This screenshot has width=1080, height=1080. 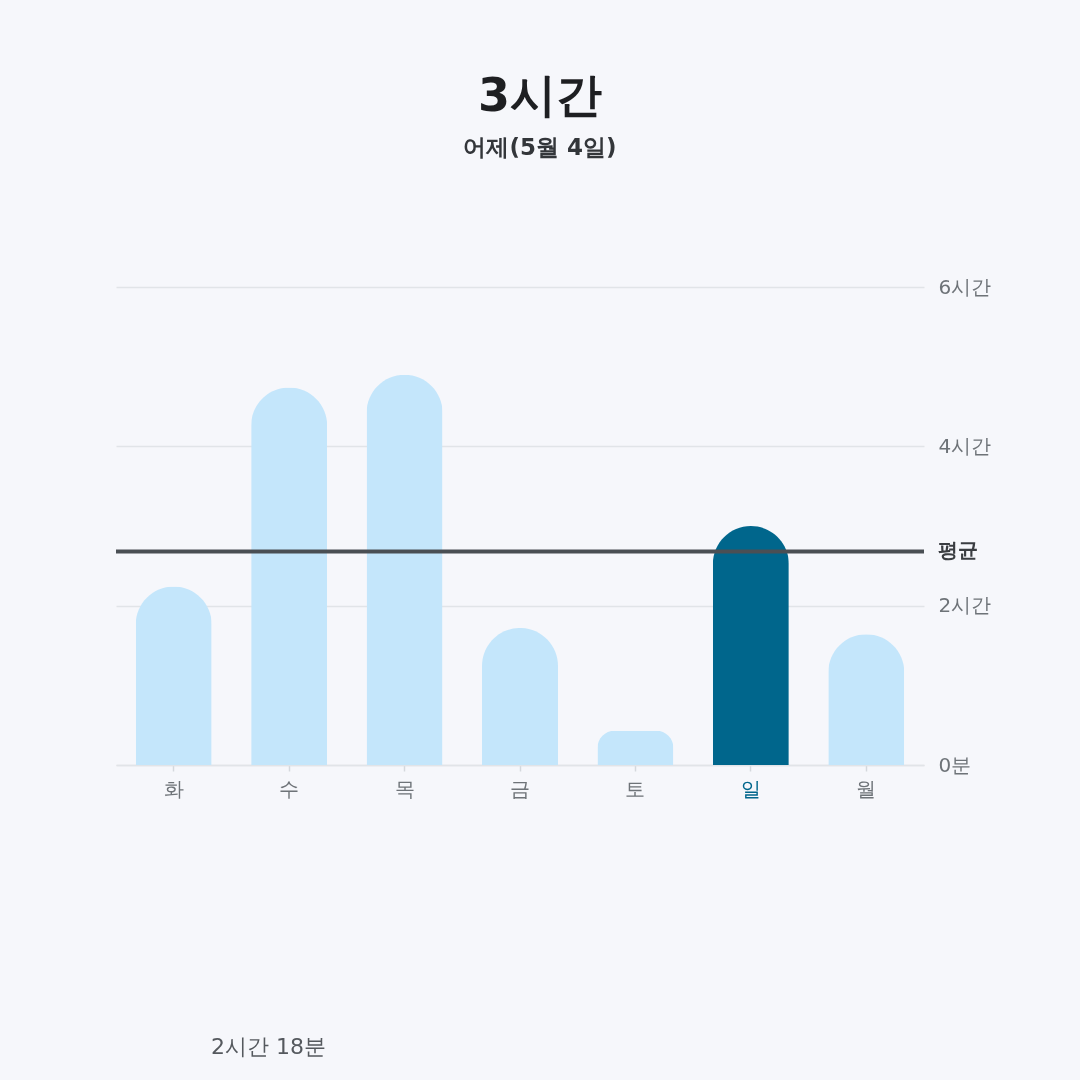 What do you see at coordinates (965, 286) in the screenshot?
I see `y-tick-label: 6시간` at bounding box center [965, 286].